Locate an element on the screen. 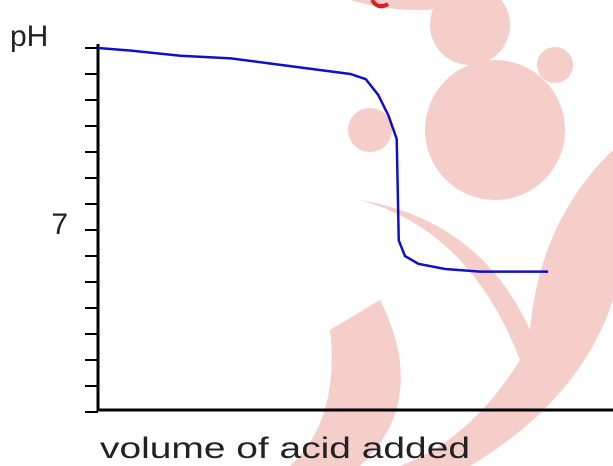 This screenshot has width=613, height=466. y-axis-label: pH is located at coordinates (29, 36).